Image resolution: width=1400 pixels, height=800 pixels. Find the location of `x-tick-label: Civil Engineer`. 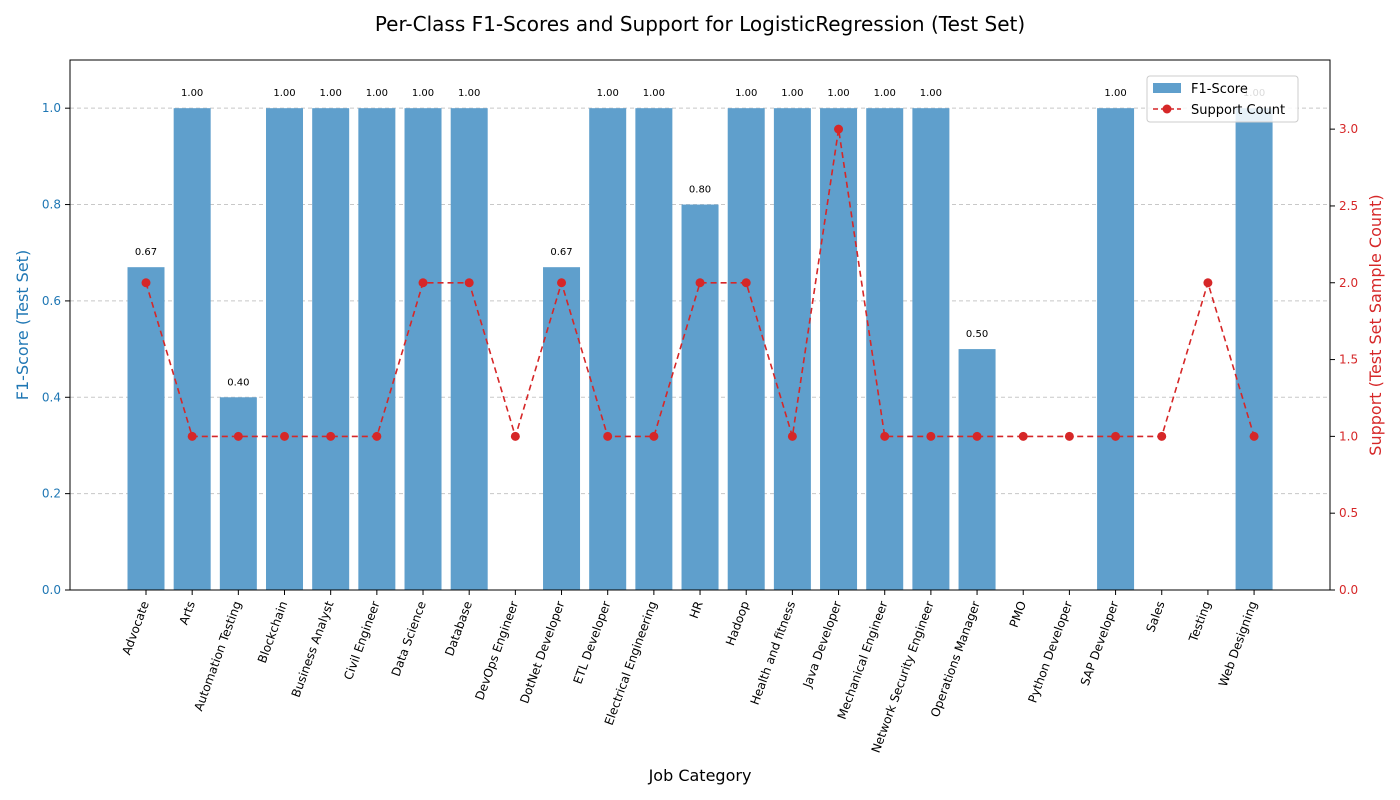

x-tick-label: Civil Engineer is located at coordinates (361, 640).